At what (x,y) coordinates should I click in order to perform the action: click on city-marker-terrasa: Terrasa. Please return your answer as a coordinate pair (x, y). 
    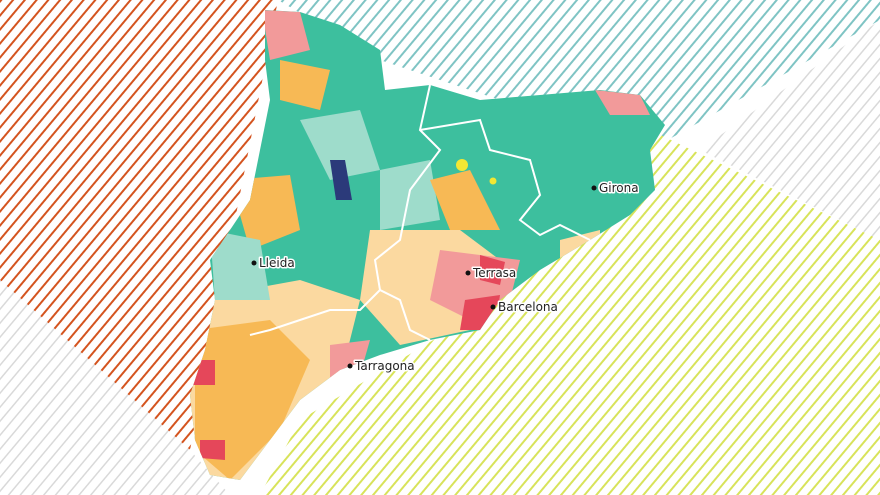
    Looking at the image, I should click on (491, 273).